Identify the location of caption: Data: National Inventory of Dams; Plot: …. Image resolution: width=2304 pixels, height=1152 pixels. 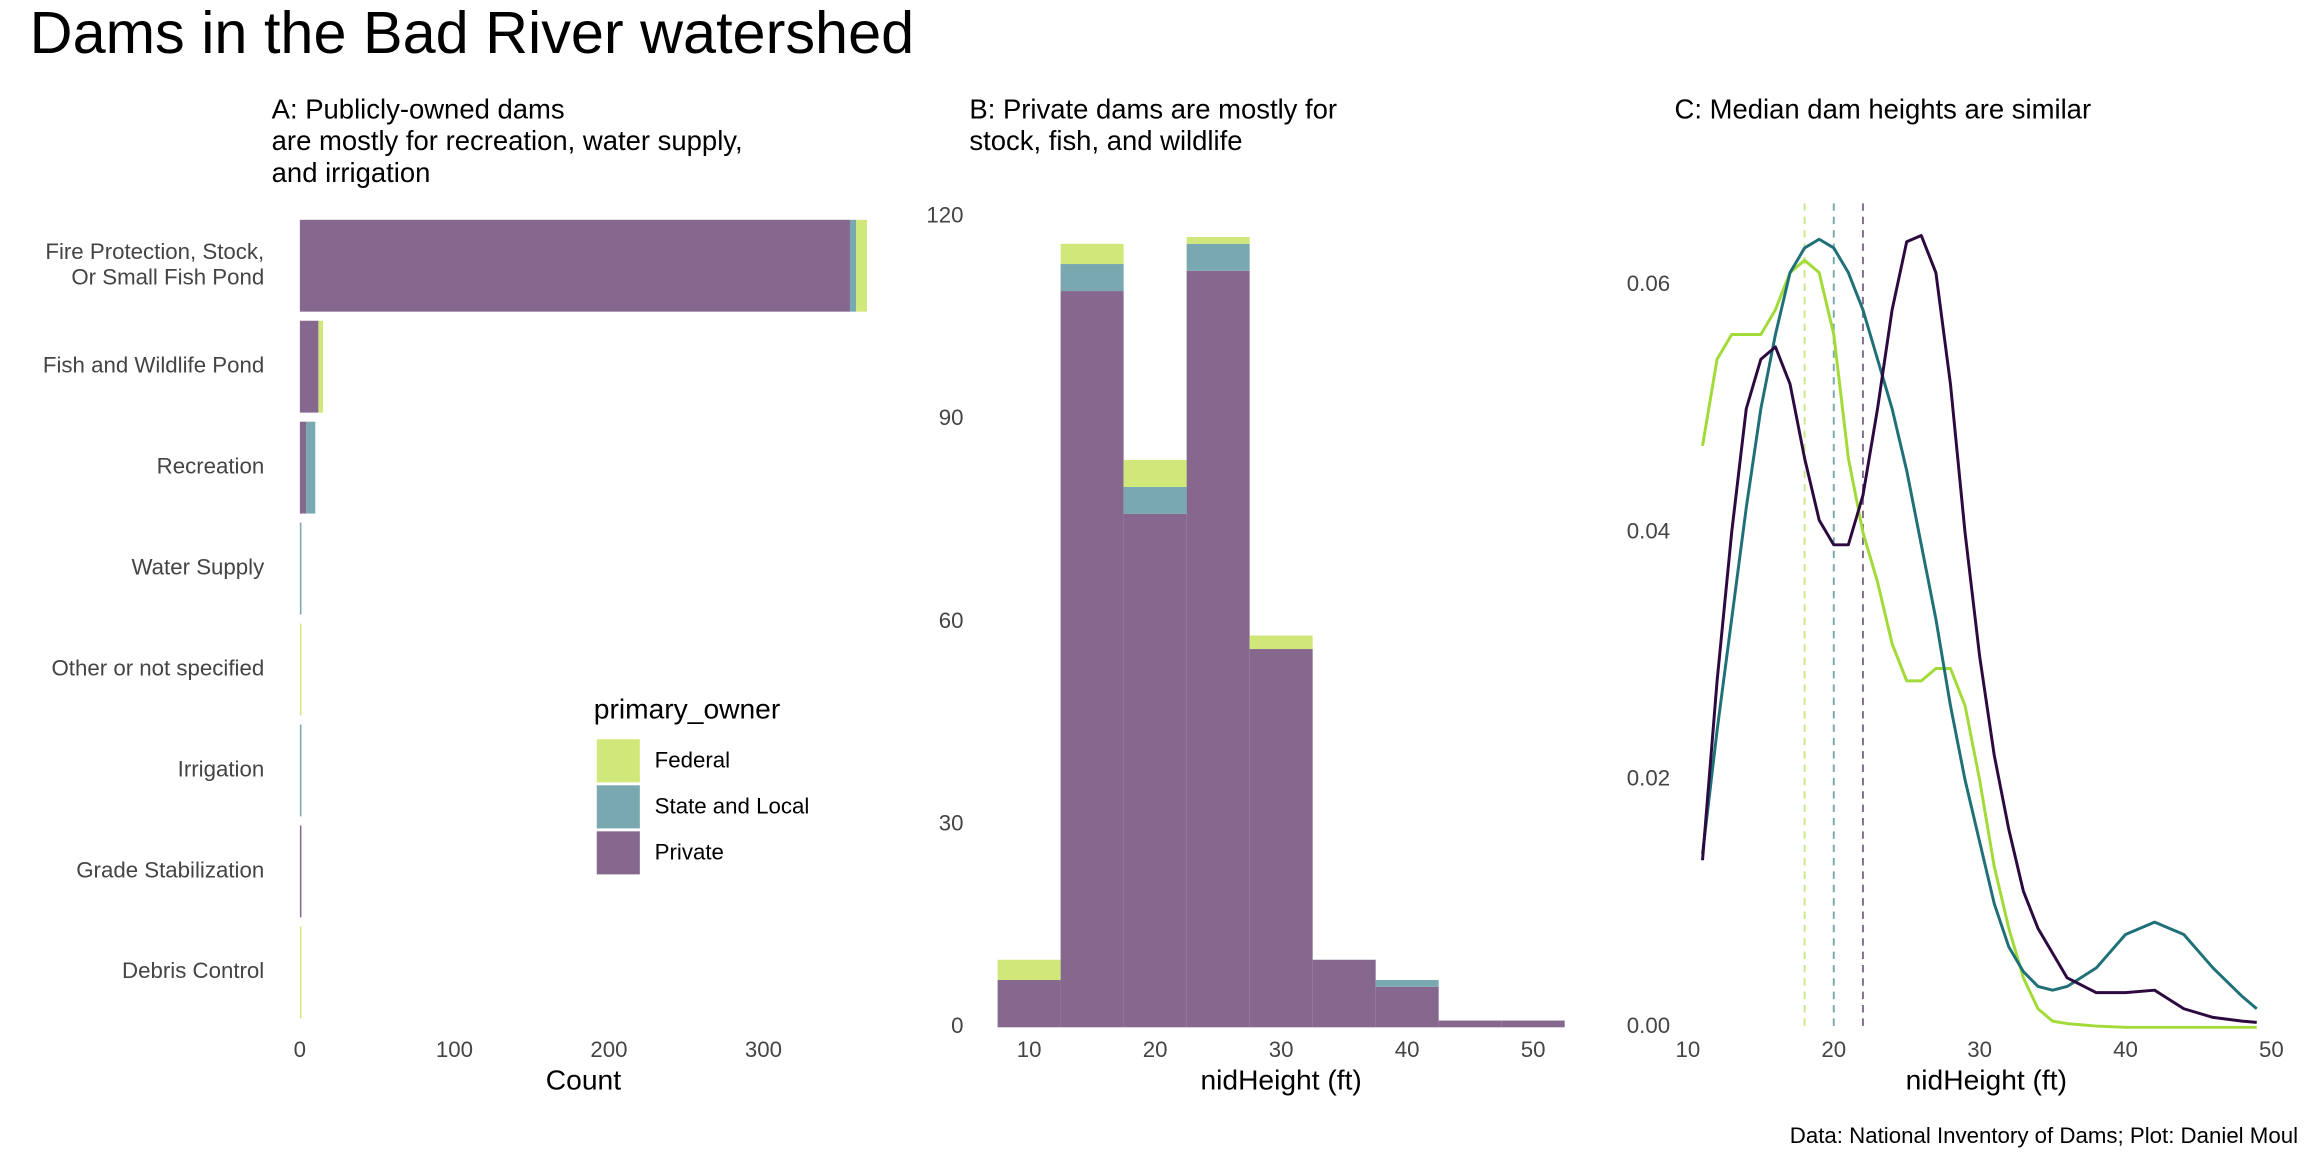
(2044, 1135).